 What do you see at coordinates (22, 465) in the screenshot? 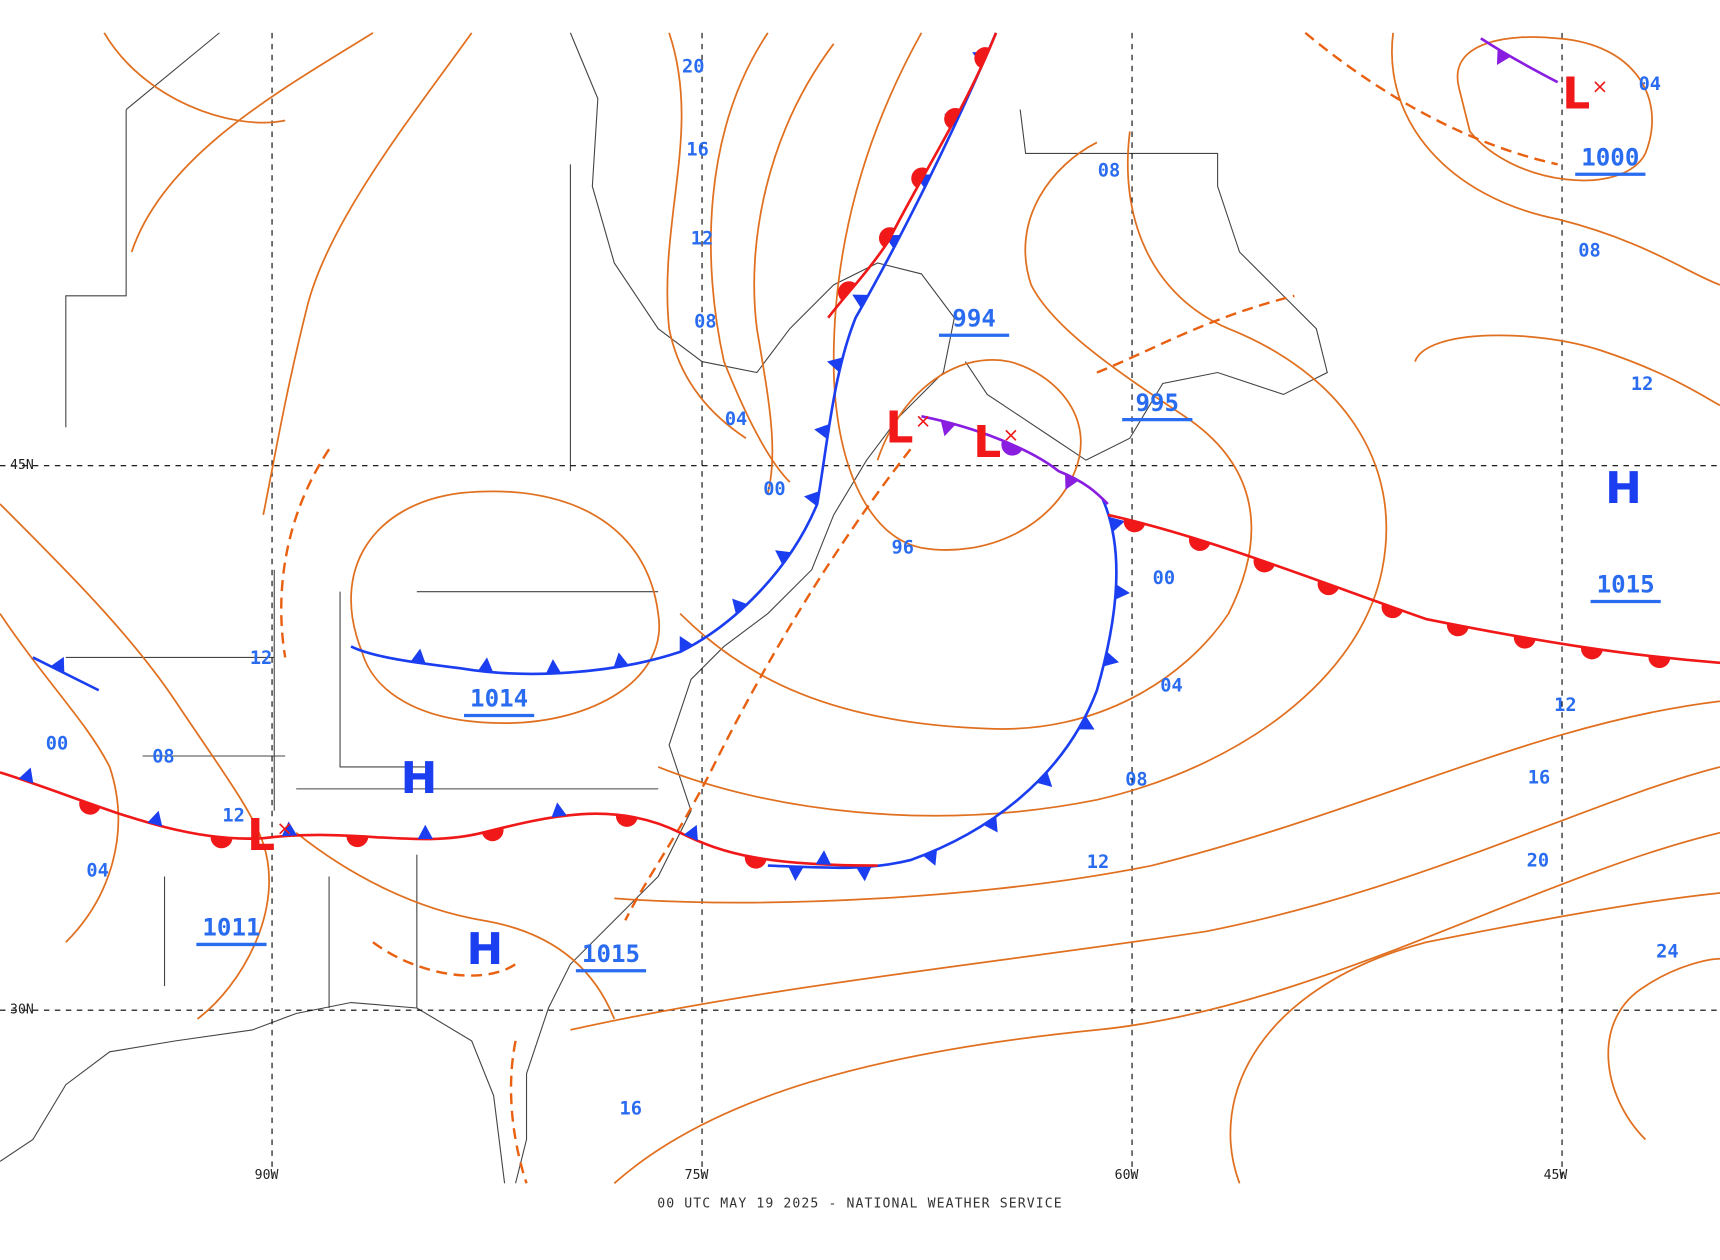
I see `latitude-label: 45N` at bounding box center [22, 465].